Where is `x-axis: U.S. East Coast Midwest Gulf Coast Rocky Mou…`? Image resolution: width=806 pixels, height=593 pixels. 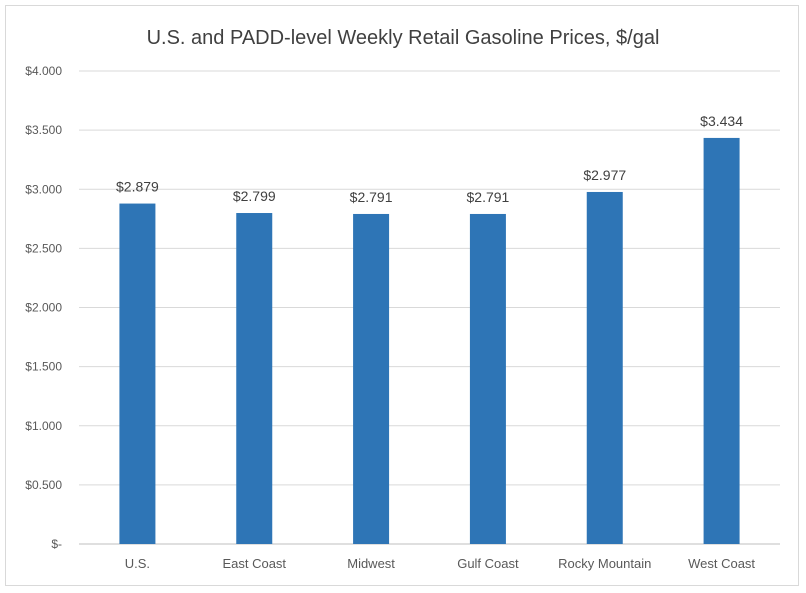 x-axis: U.S. East Coast Midwest Gulf Coast Rocky Mou… is located at coordinates (440, 563).